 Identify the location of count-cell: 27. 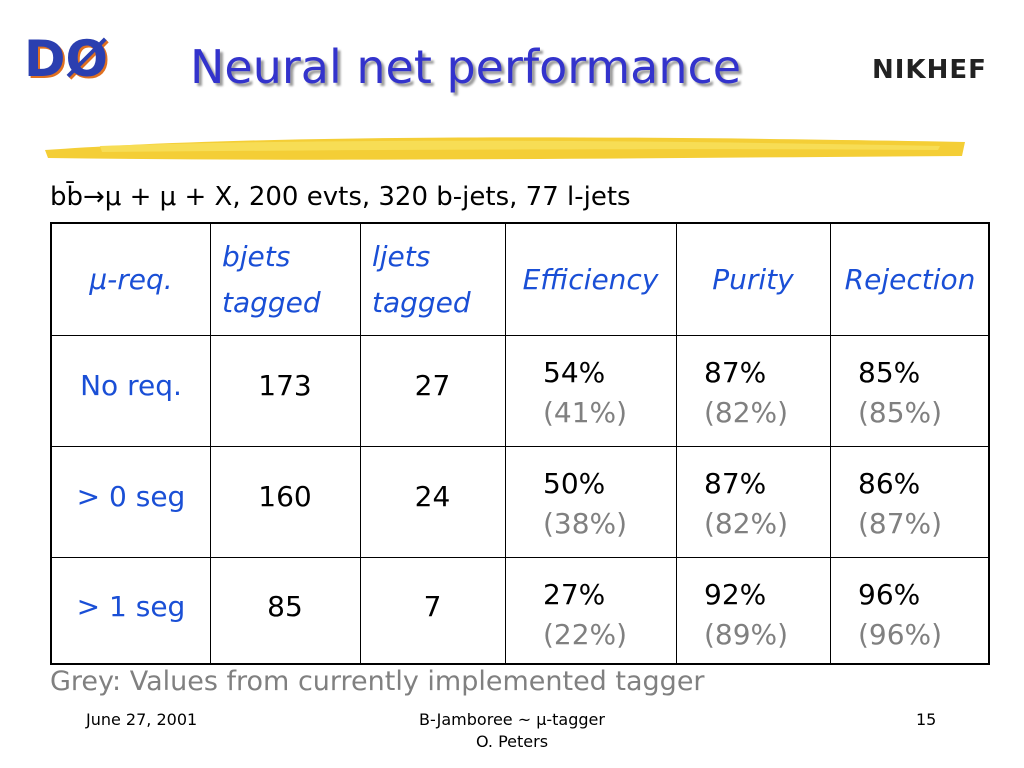
(432, 385).